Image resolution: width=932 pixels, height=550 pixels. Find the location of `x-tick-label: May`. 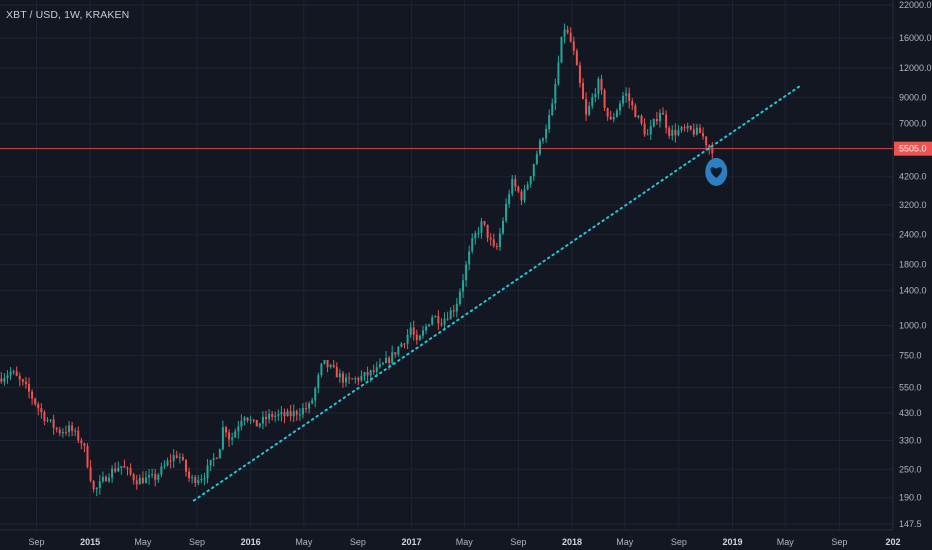

x-tick-label: May is located at coordinates (143, 542).